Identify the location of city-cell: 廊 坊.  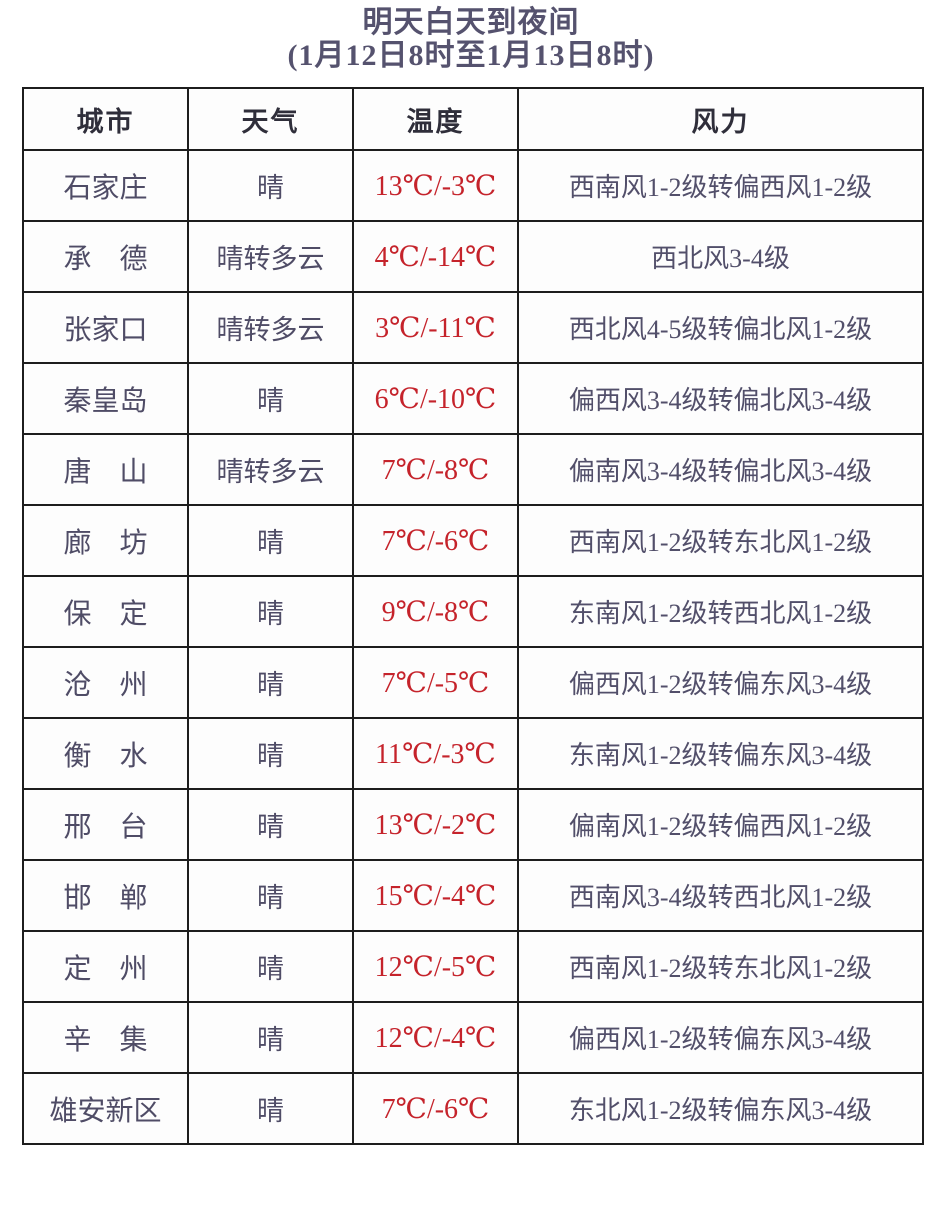
(105, 540).